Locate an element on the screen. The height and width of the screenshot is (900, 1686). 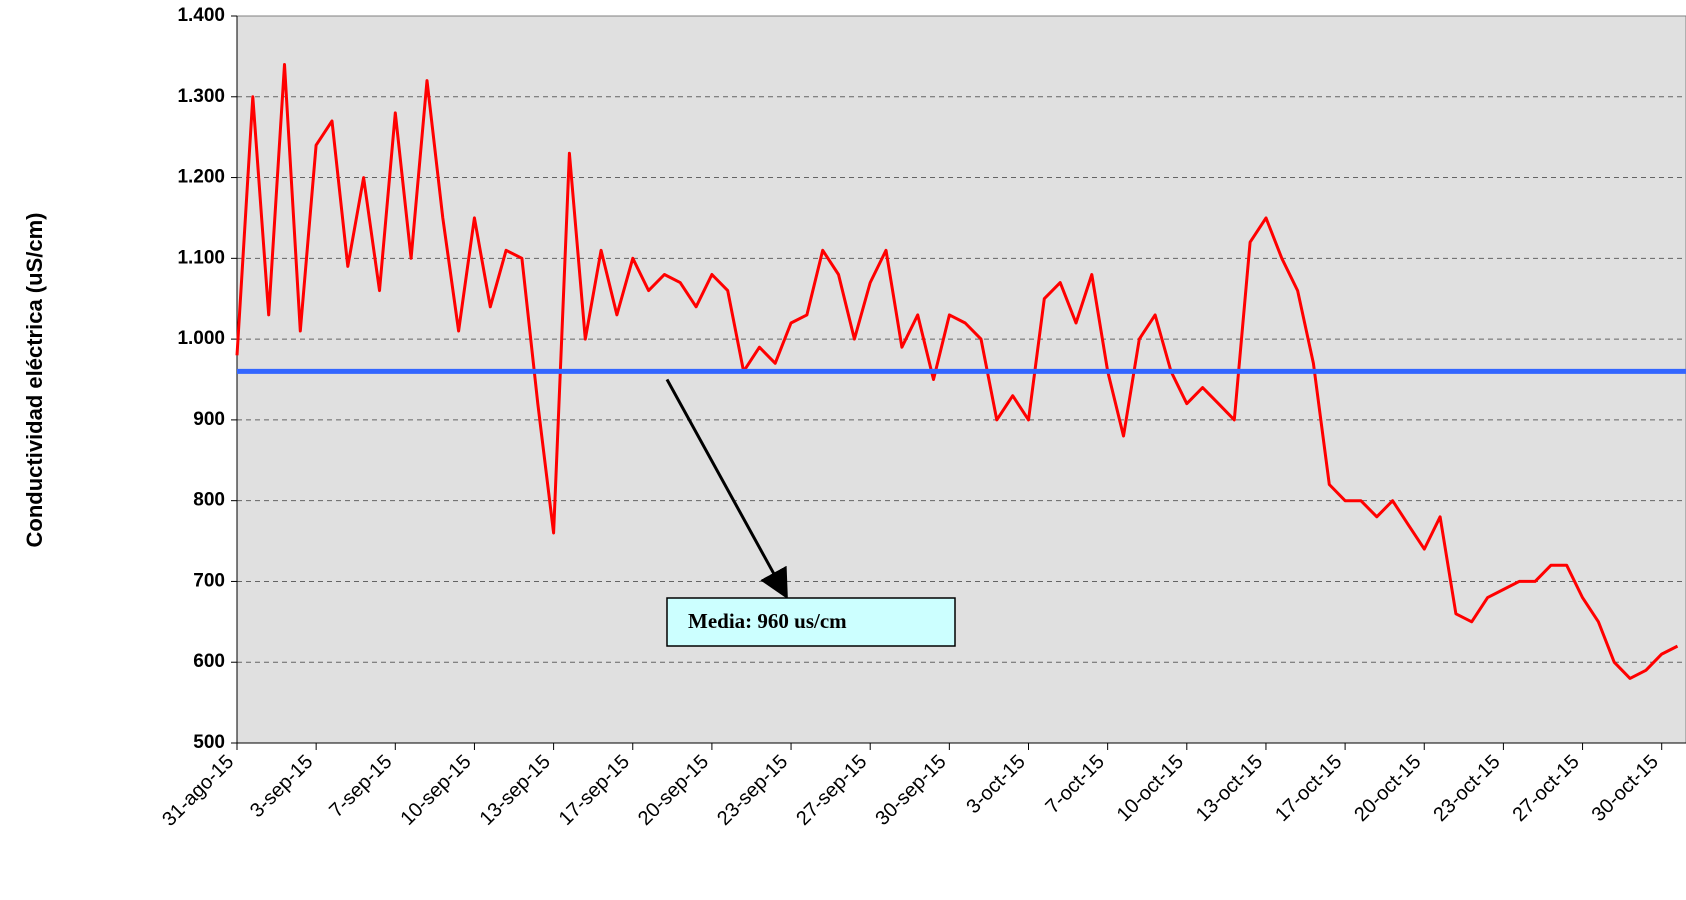
y-tick-label: 1.200 is located at coordinates (201, 177).